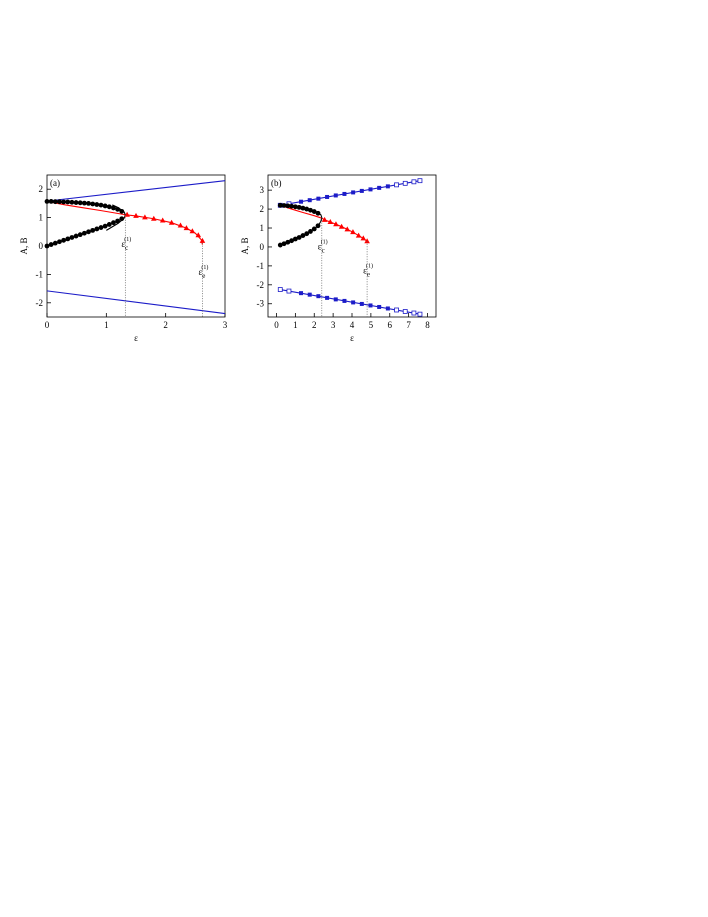 The image size is (708, 917). Describe the element at coordinates (136, 338) in the screenshot. I see `x-axis-label: ε` at that location.